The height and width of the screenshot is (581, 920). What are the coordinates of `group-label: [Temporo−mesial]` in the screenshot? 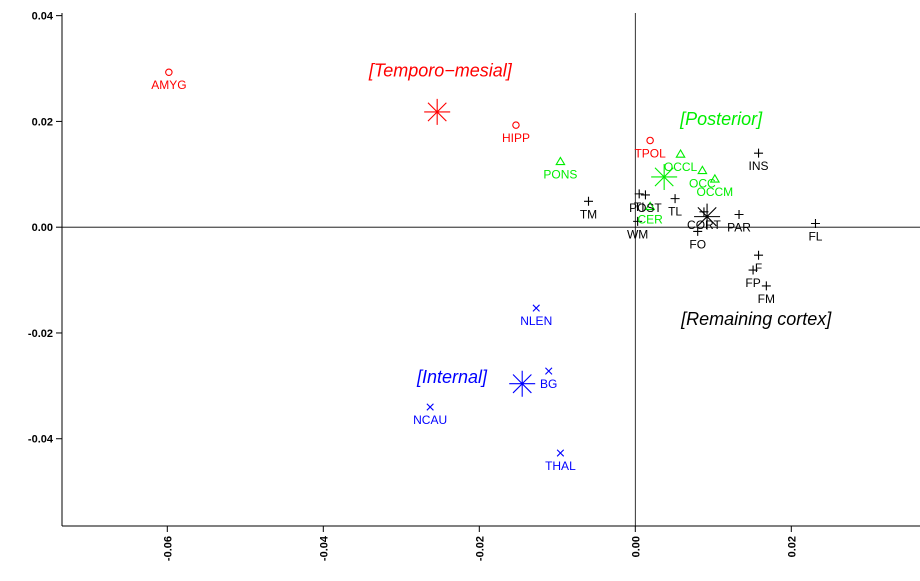 It's located at (440, 70).